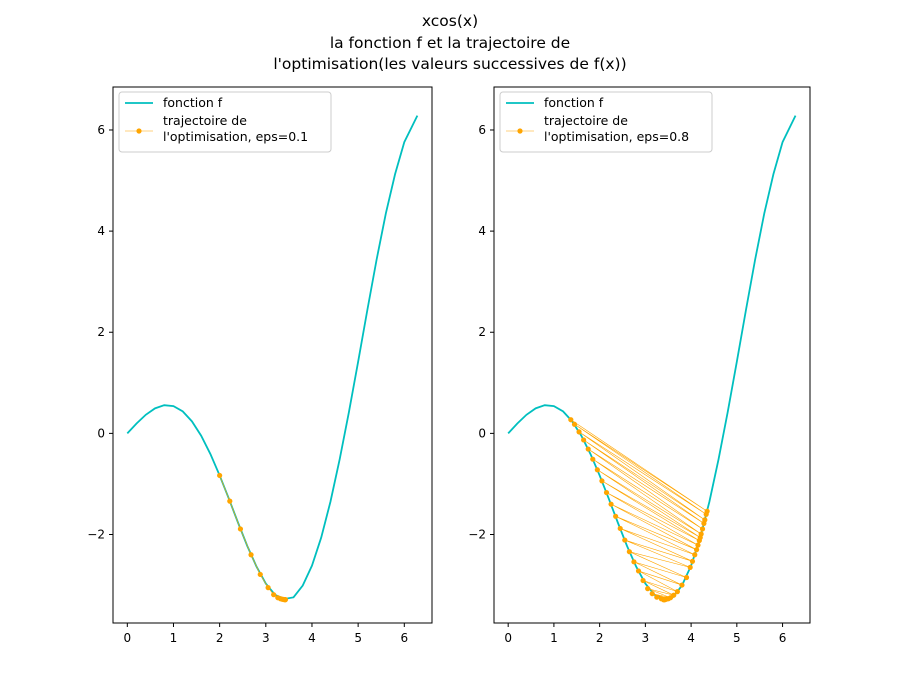 This screenshot has height=700, width=900. What do you see at coordinates (450, 21) in the screenshot?
I see `figure-title-line-1: xcos(x)` at bounding box center [450, 21].